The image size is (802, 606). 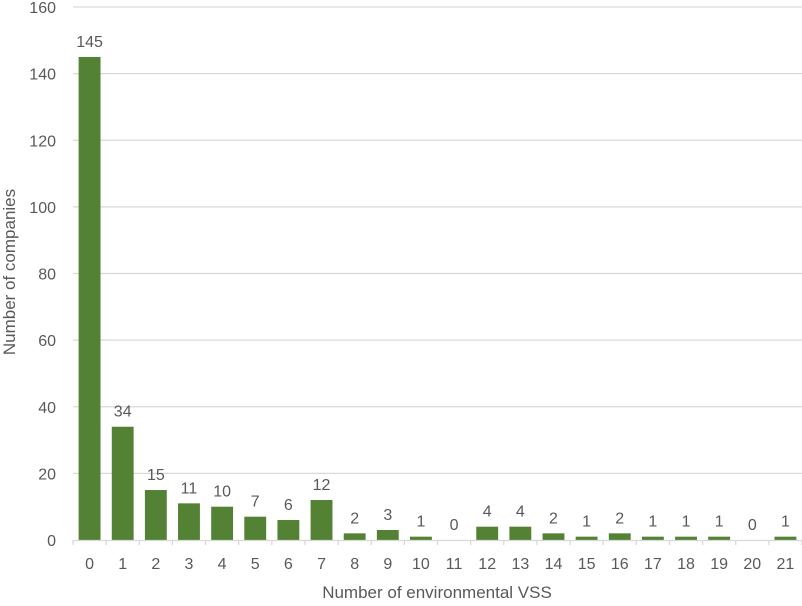 What do you see at coordinates (786, 564) in the screenshot?
I see `x-tick-label: 21` at bounding box center [786, 564].